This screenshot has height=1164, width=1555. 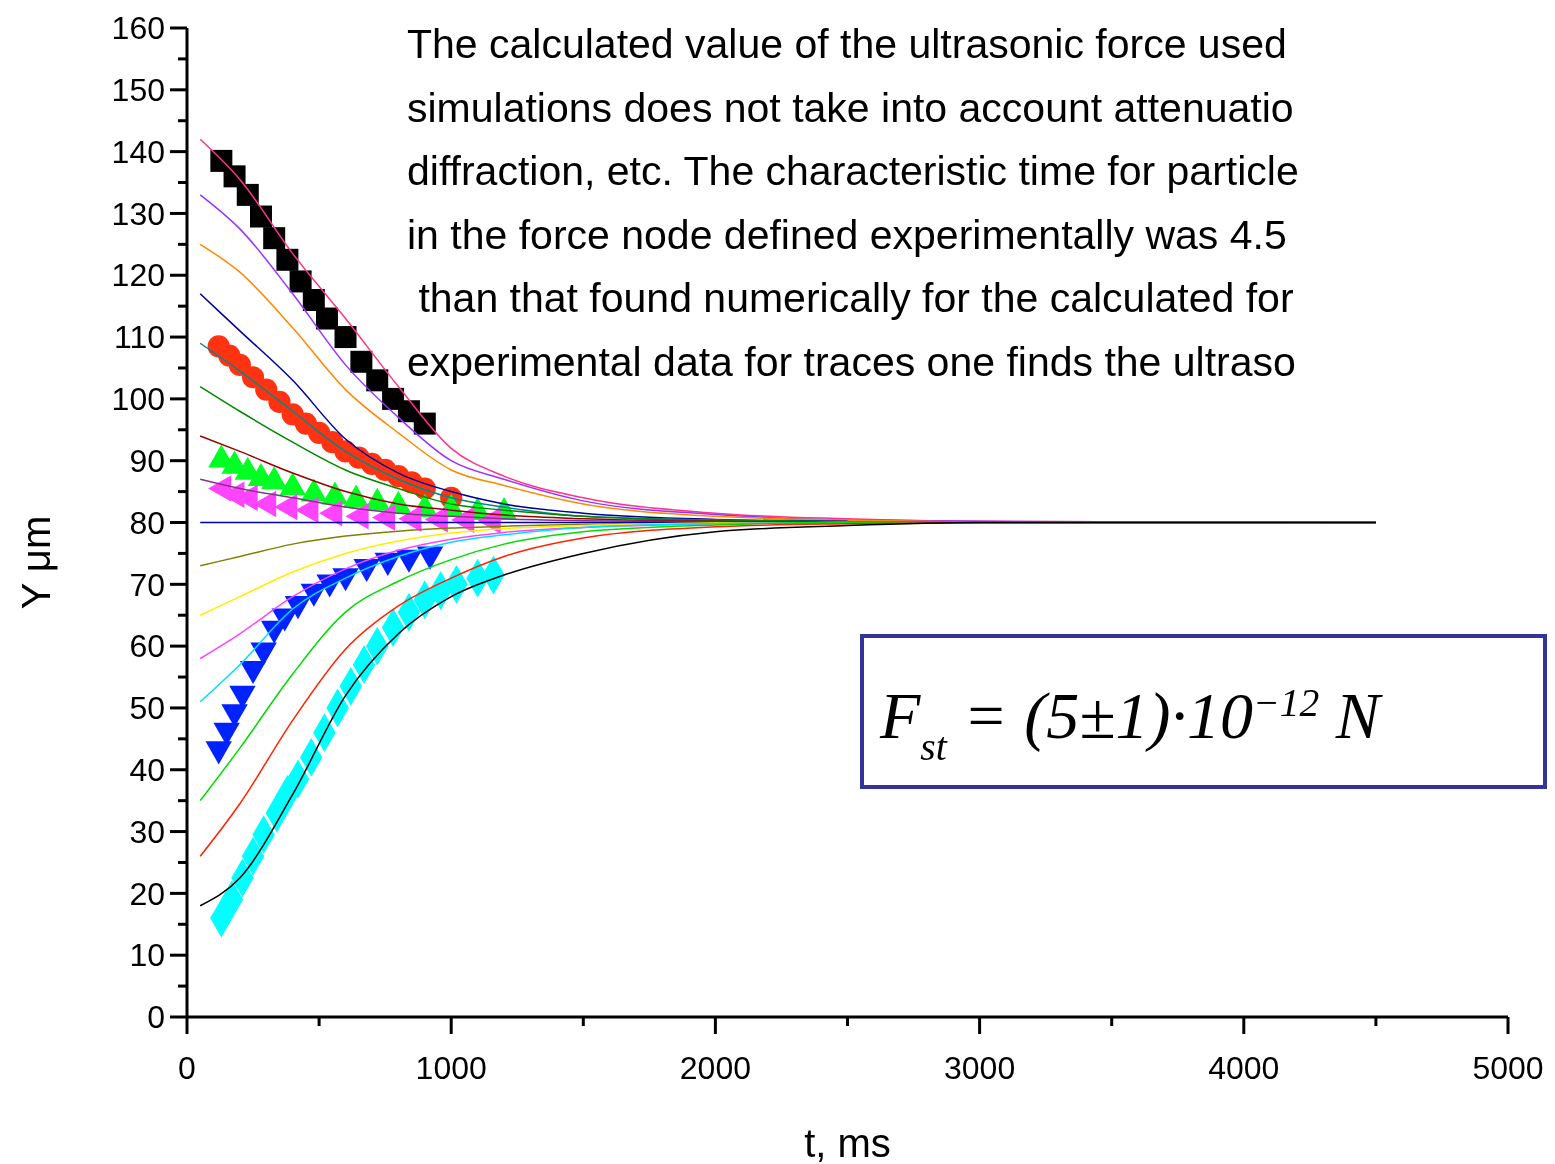 I want to click on x-tick-label: 5000, so click(x=1508, y=1068).